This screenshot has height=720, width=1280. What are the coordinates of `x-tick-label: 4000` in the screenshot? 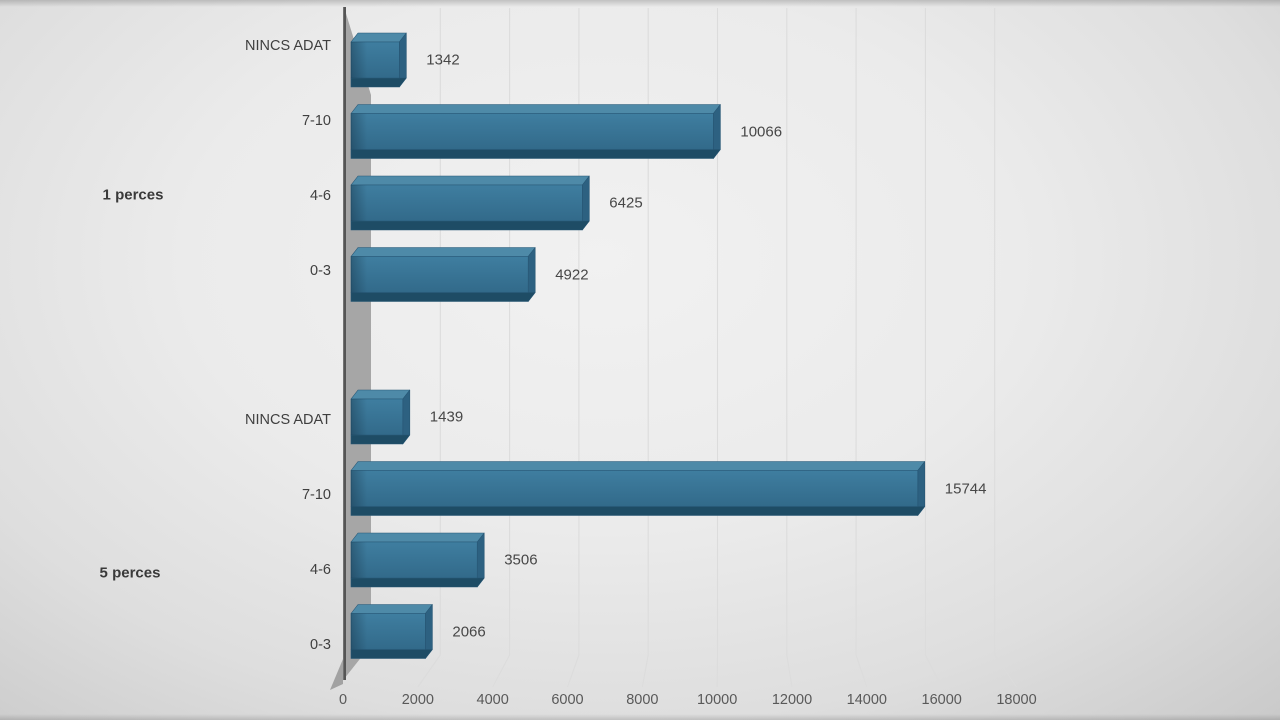 It's located at (492, 700).